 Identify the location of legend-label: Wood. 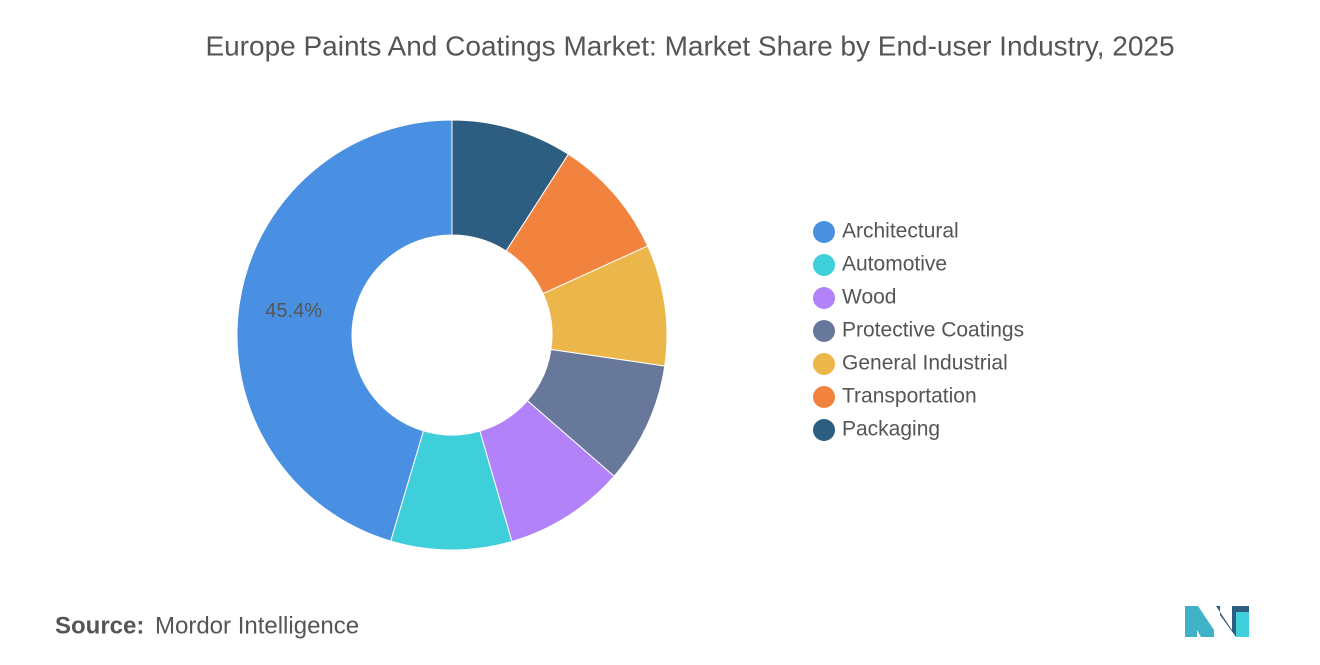
(869, 297).